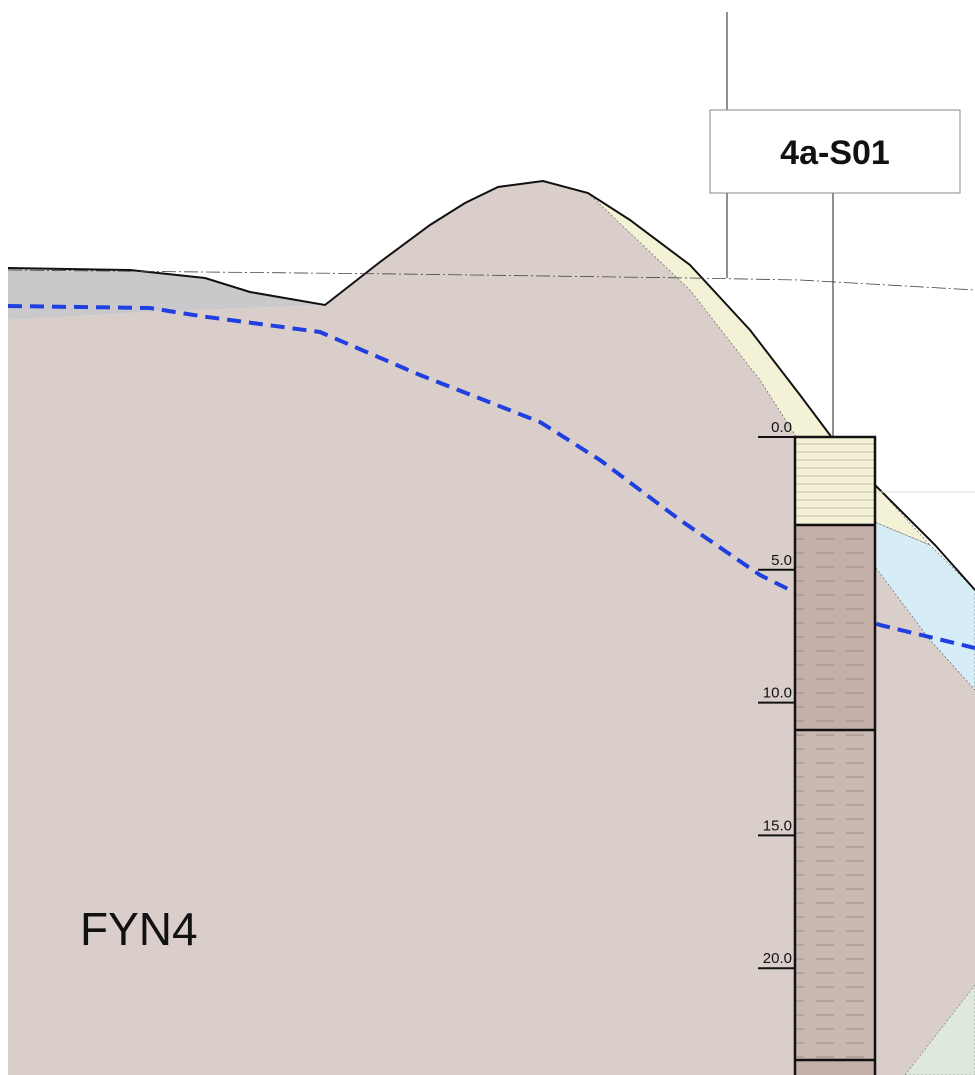  I want to click on depth-label: 15.0, so click(777, 825).